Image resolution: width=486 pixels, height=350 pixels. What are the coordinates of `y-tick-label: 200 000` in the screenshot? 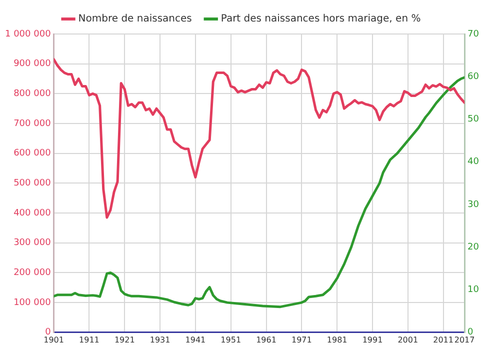 It's located at (33, 273).